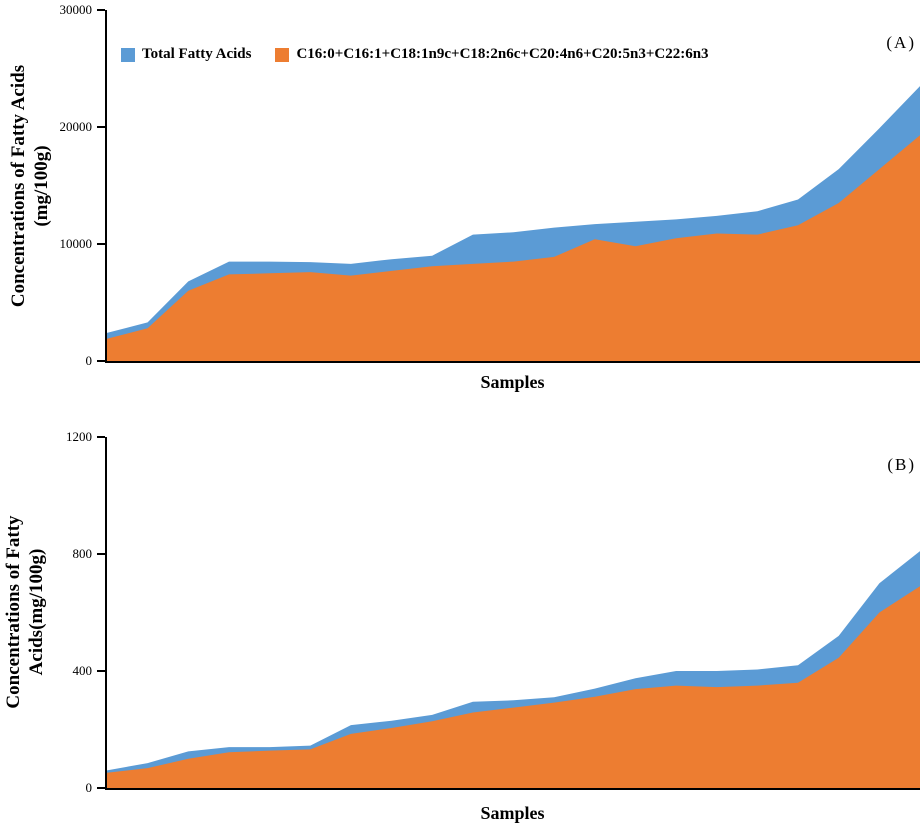 This screenshot has width=920, height=827. I want to click on y-axis-title-b-line2: Acids(mg/100g), so click(36, 612).